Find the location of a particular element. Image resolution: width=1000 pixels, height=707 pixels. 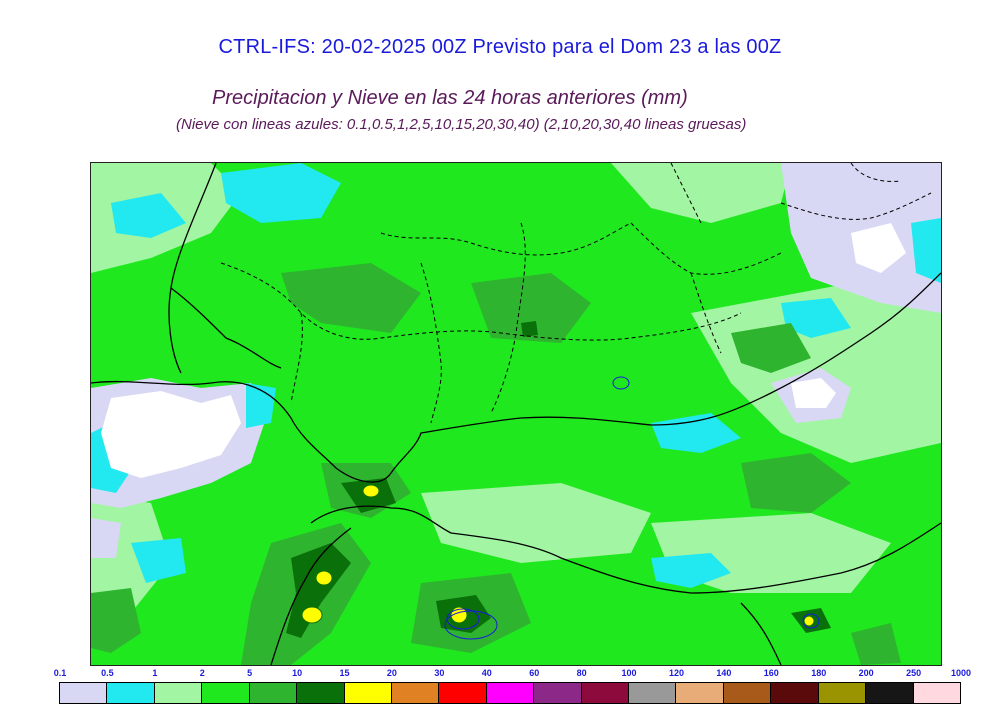

very-heavy-areas is located at coordinates (558, 555).